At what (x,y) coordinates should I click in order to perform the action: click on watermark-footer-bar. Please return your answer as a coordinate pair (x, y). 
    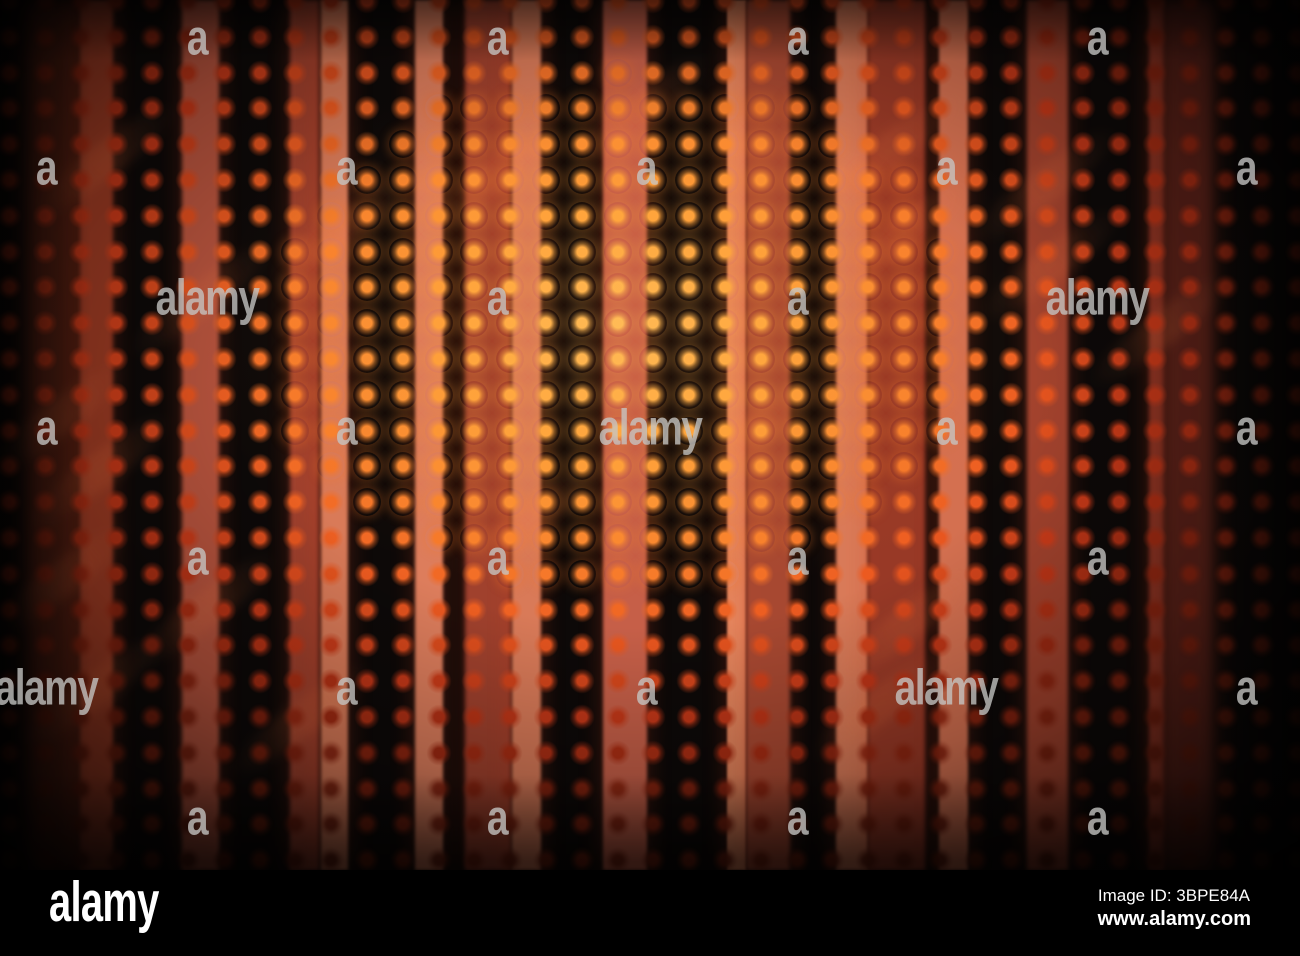
    Looking at the image, I should click on (650, 913).